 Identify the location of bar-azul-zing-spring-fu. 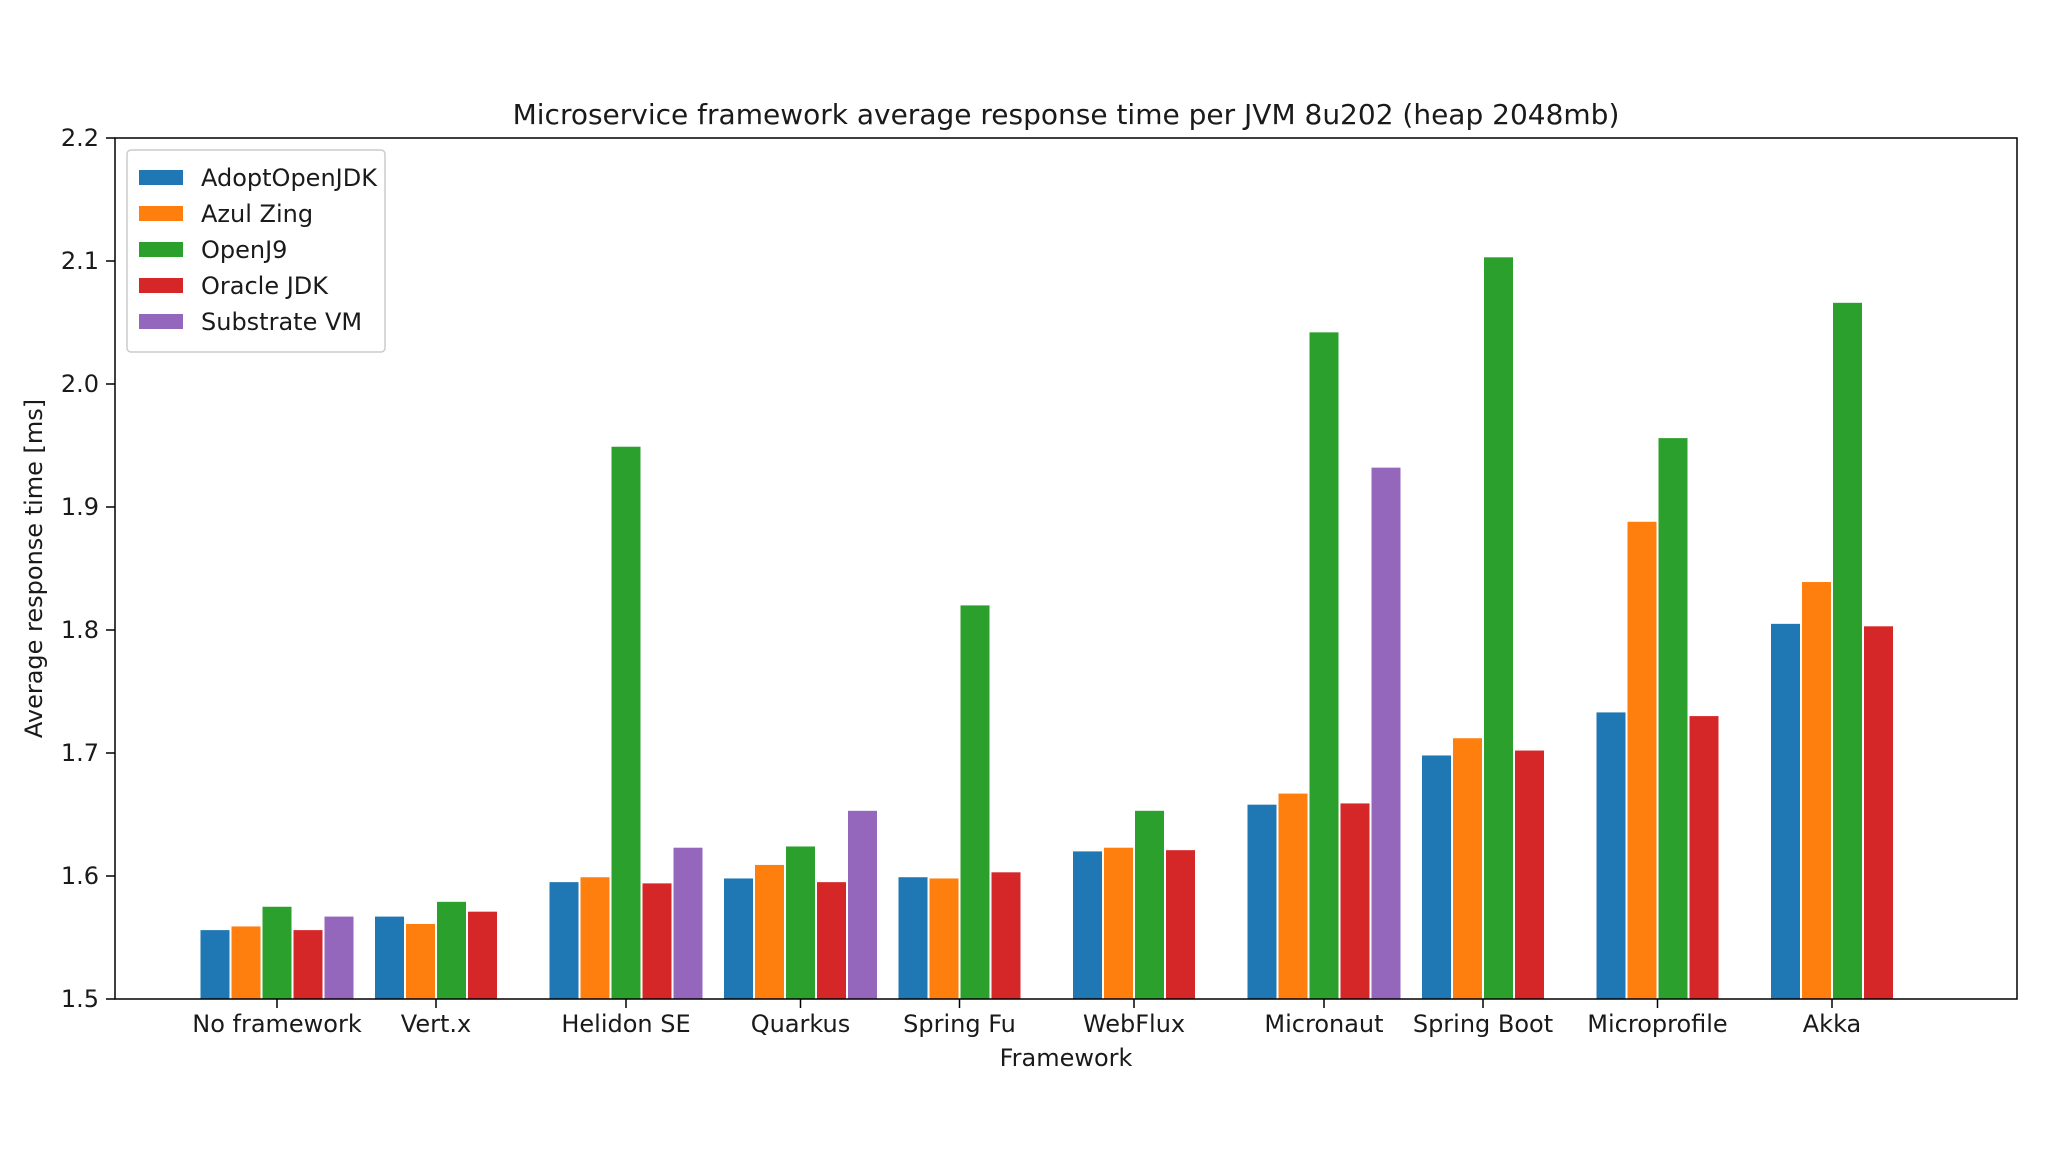
(944, 938).